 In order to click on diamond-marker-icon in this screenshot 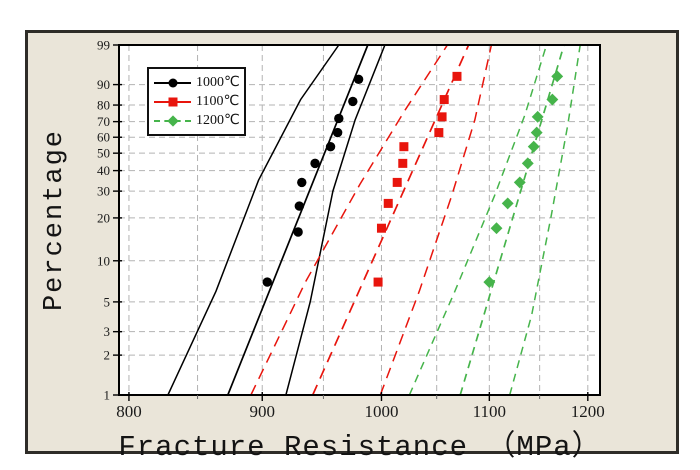, I will do `click(172, 120)`.